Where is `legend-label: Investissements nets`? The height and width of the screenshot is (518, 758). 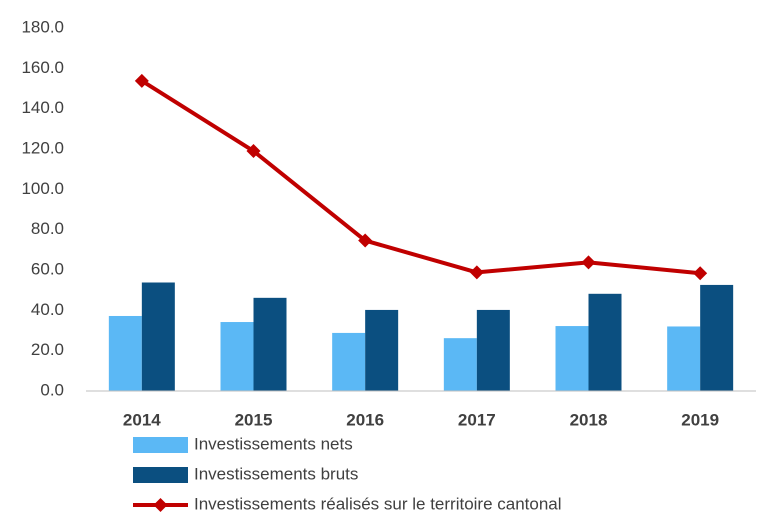 legend-label: Investissements nets is located at coordinates (273, 443).